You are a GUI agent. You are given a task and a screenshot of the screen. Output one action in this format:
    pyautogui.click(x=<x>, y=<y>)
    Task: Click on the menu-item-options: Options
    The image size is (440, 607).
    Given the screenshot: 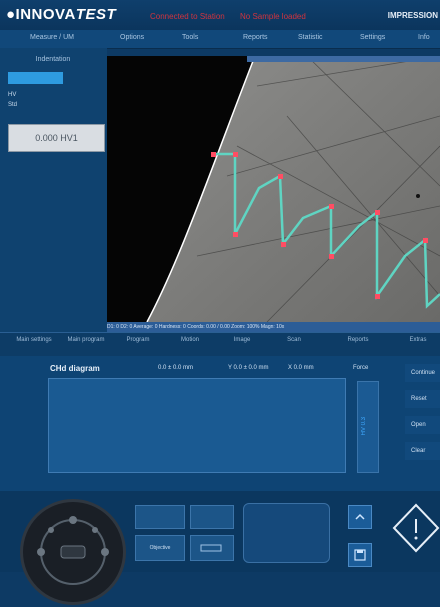 What is the action you would take?
    pyautogui.click(x=132, y=37)
    